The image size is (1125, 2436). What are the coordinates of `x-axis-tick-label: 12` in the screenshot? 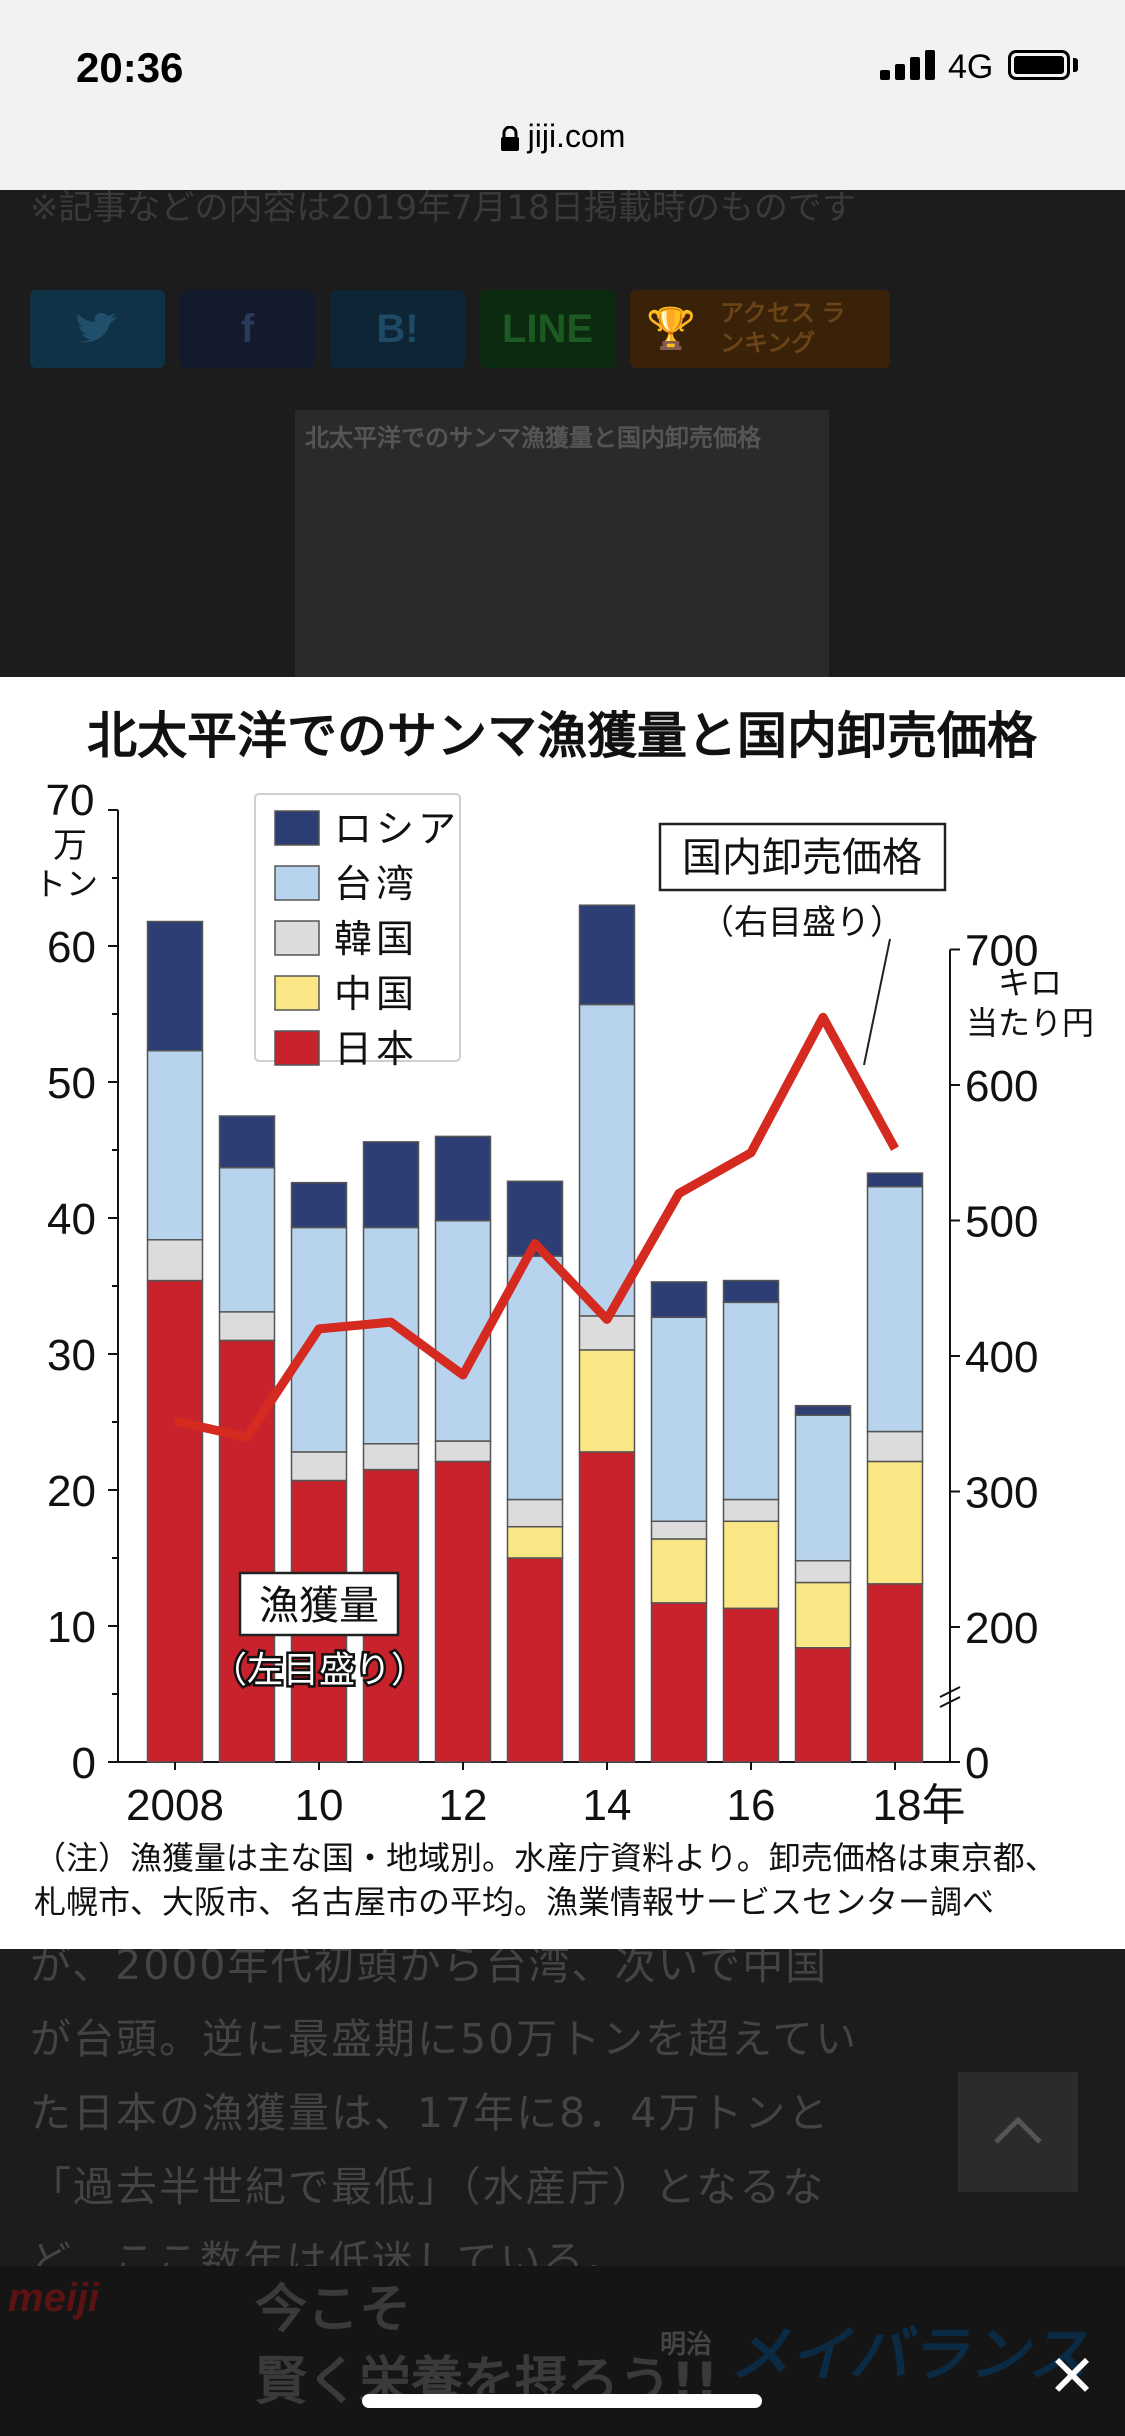 It's located at (463, 1805).